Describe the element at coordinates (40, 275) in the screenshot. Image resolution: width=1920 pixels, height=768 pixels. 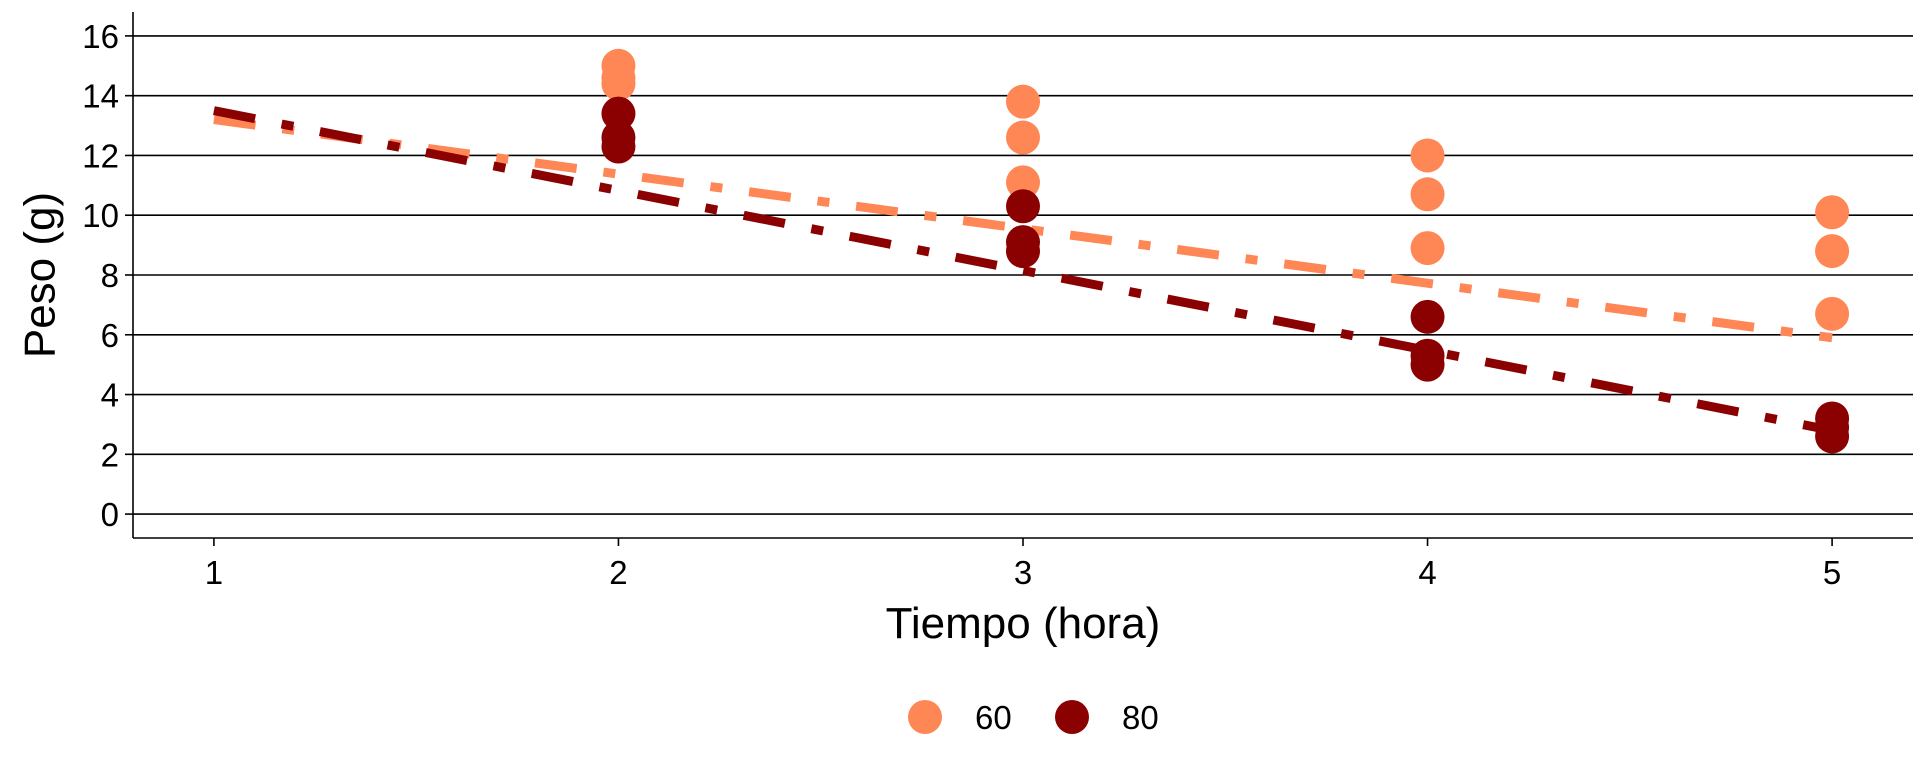
I see `y-axis-title: Peso (g)` at that location.